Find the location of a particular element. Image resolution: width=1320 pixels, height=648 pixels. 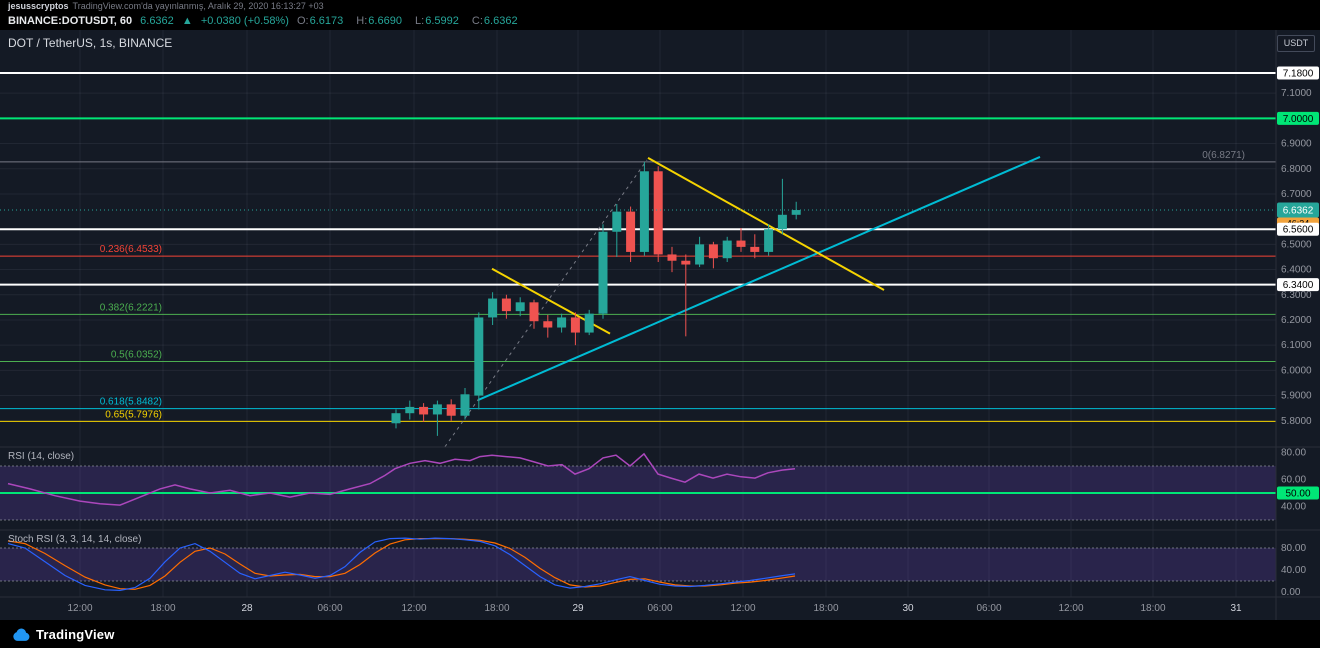

tradingview-wordmark: TradingView is located at coordinates (75, 634).